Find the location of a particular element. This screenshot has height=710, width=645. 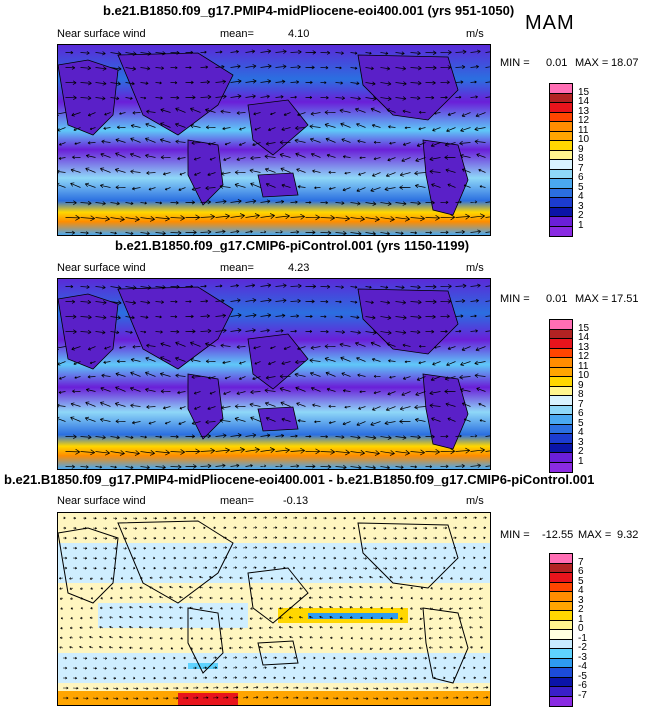

panel-3-colorbar-tick-label: 0 is located at coordinates (581, 628).